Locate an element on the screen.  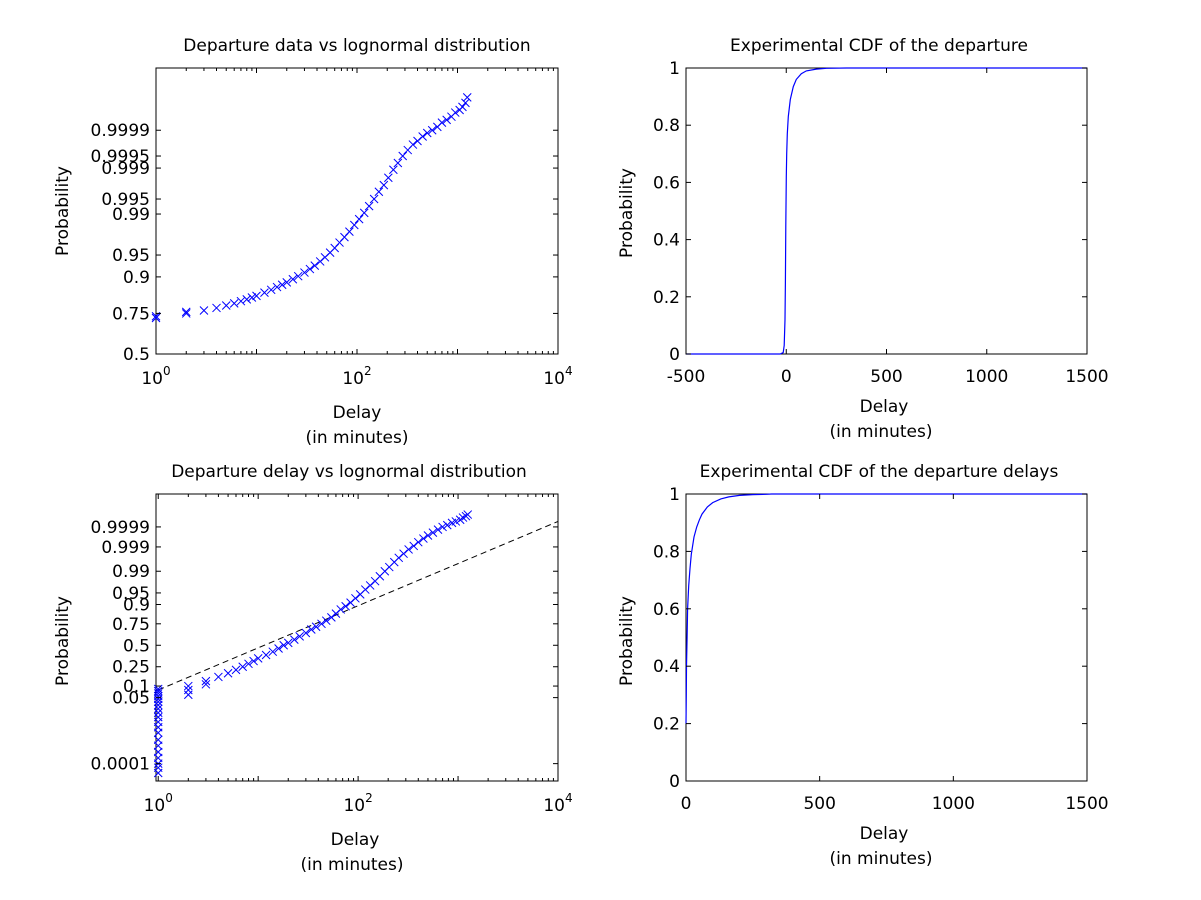
y-tick-label: 0.999 is located at coordinates (125, 548).